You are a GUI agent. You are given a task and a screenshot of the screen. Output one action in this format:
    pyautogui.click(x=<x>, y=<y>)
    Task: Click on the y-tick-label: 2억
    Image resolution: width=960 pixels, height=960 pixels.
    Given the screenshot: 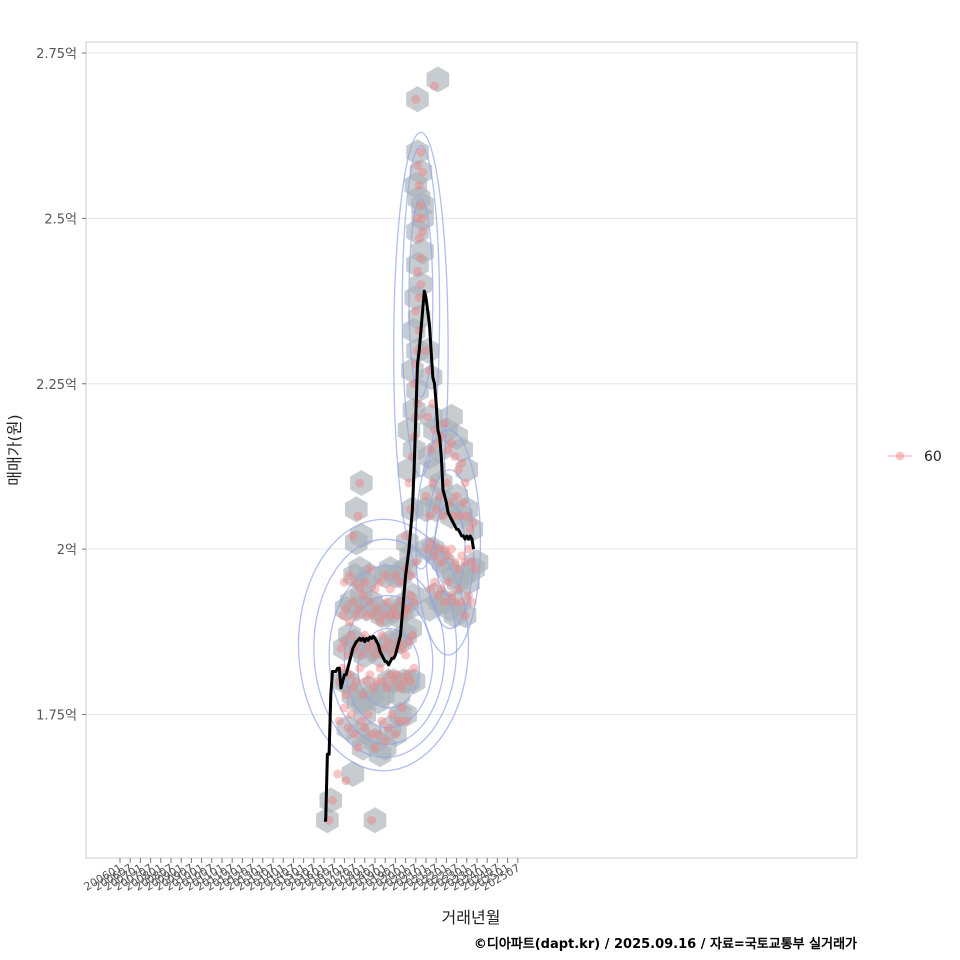 What is the action you would take?
    pyautogui.click(x=67, y=550)
    